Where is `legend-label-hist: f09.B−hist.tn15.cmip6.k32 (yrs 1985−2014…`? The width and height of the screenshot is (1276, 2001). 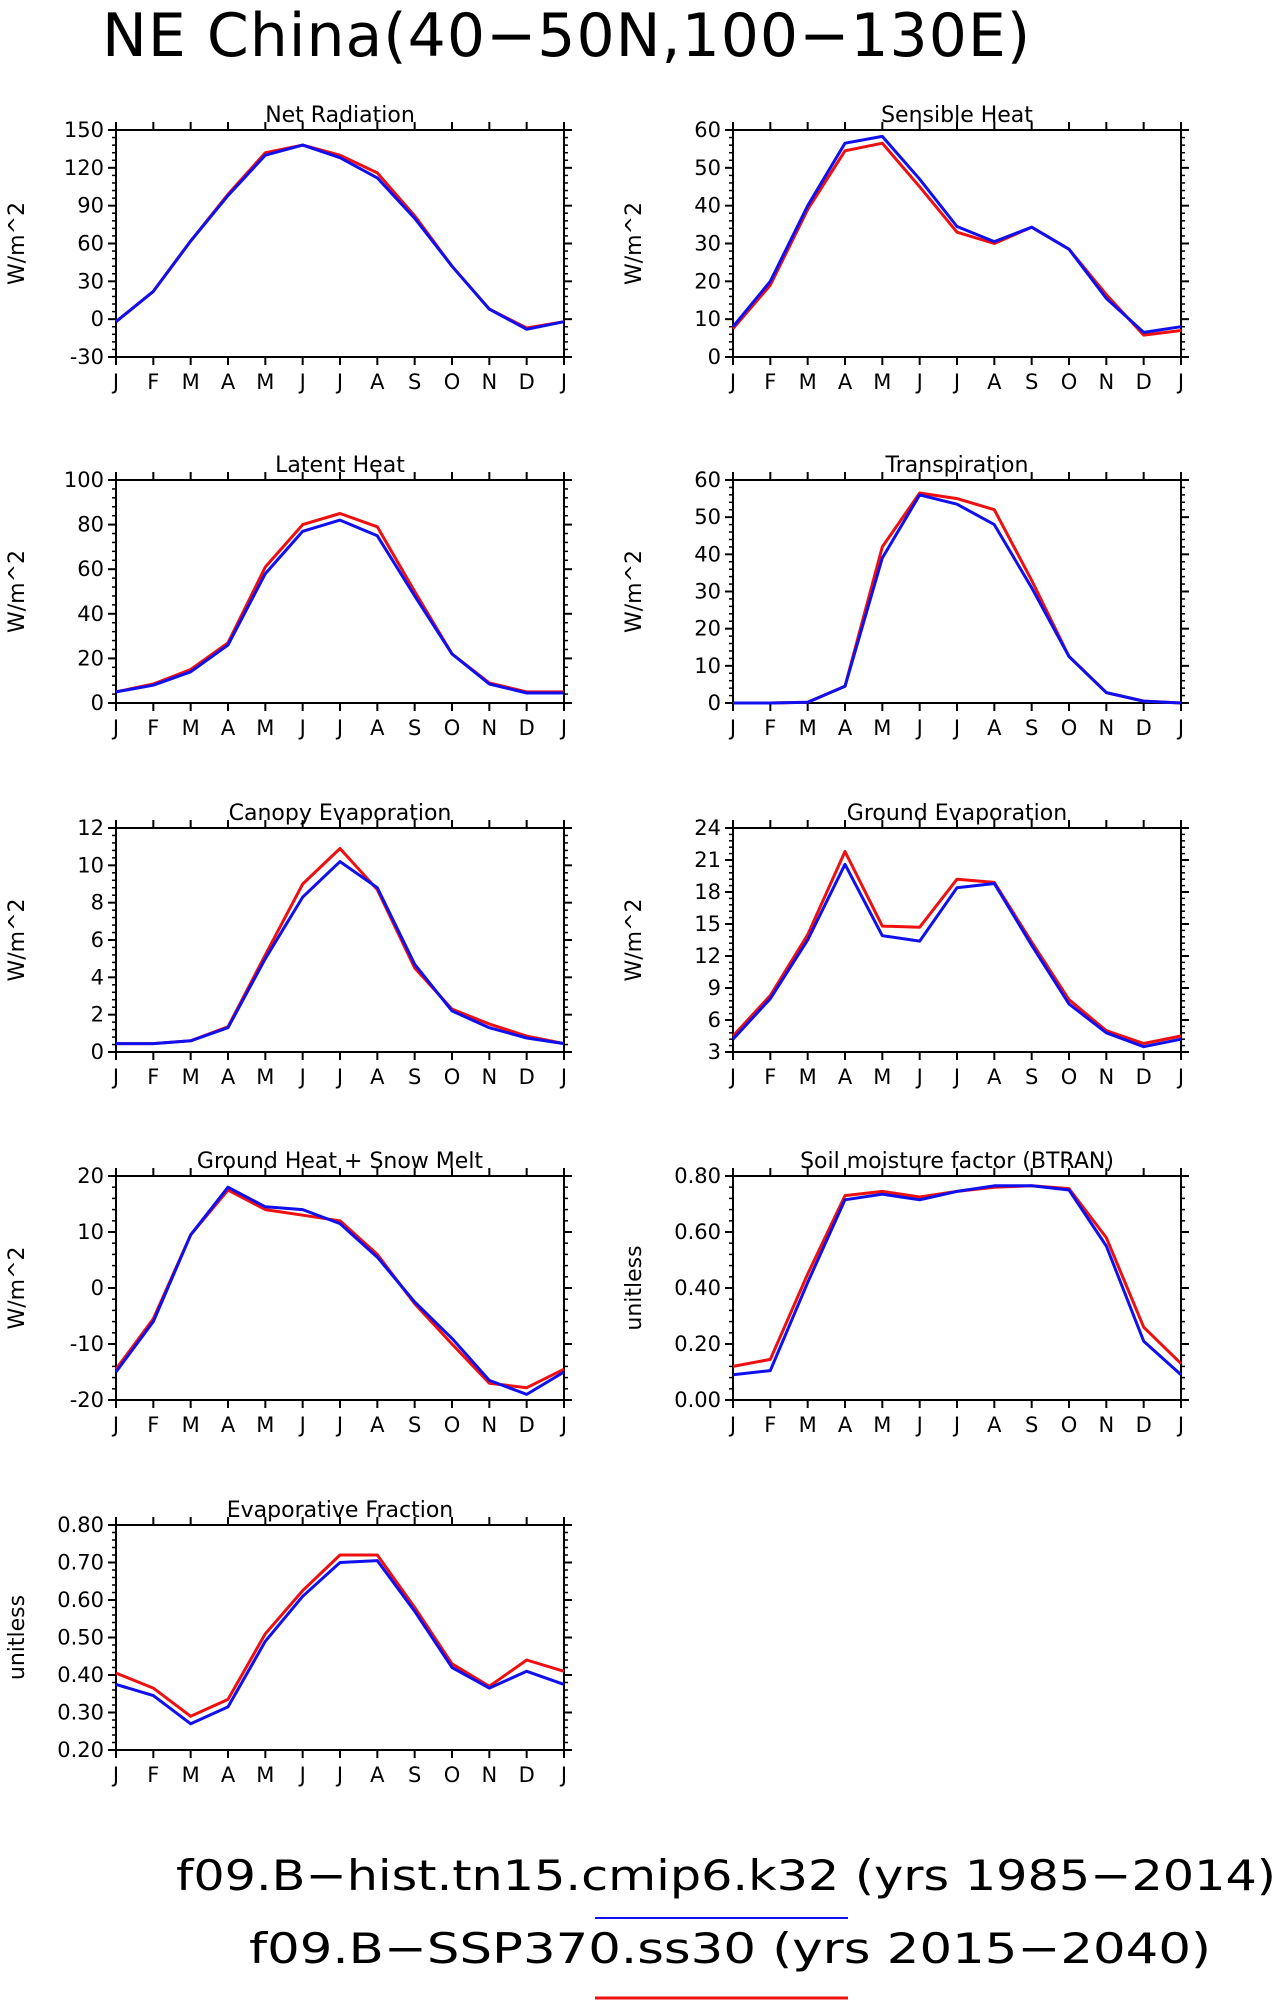 legend-label-hist: f09.B−hist.tn15.cmip6.k32 (yrs 1985−2014… is located at coordinates (726, 1875).